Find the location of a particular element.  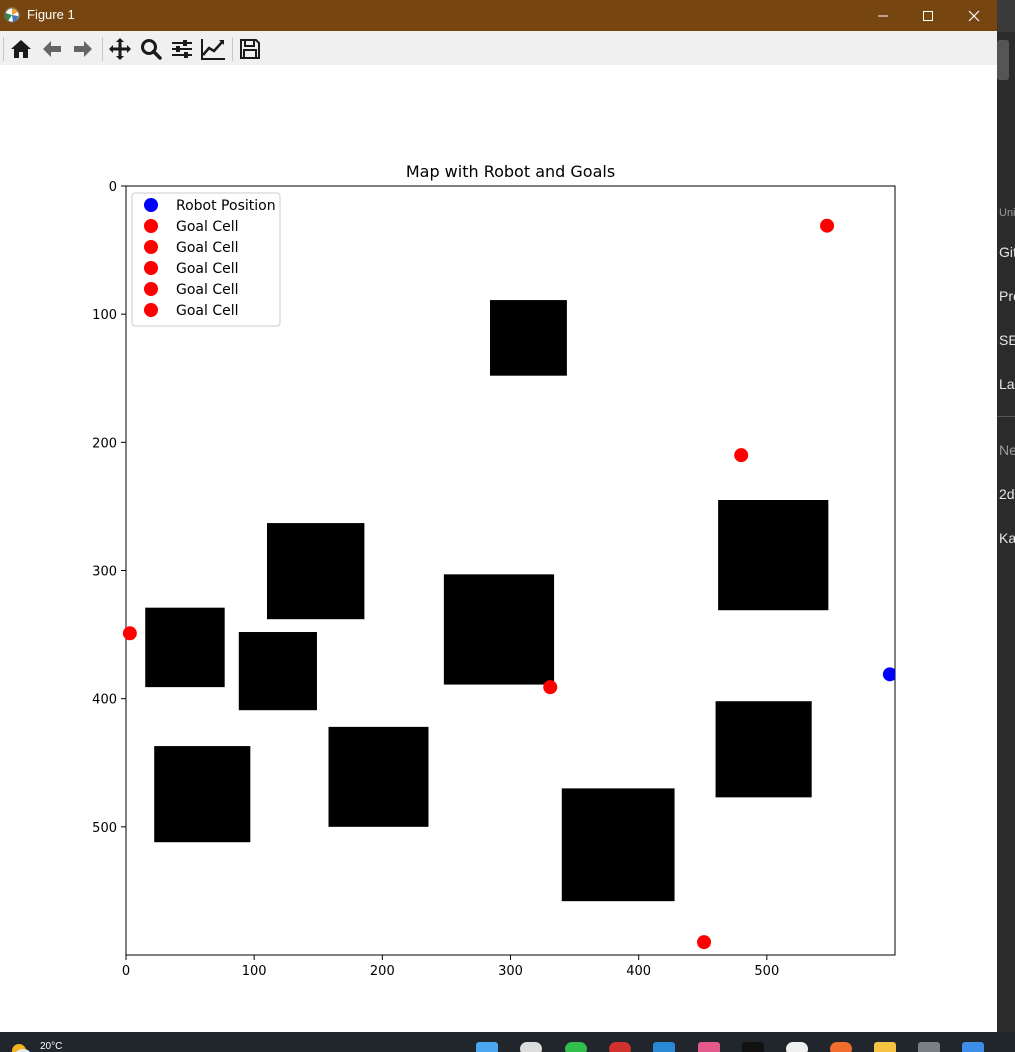

vscode-icon is located at coordinates (664, 1047).